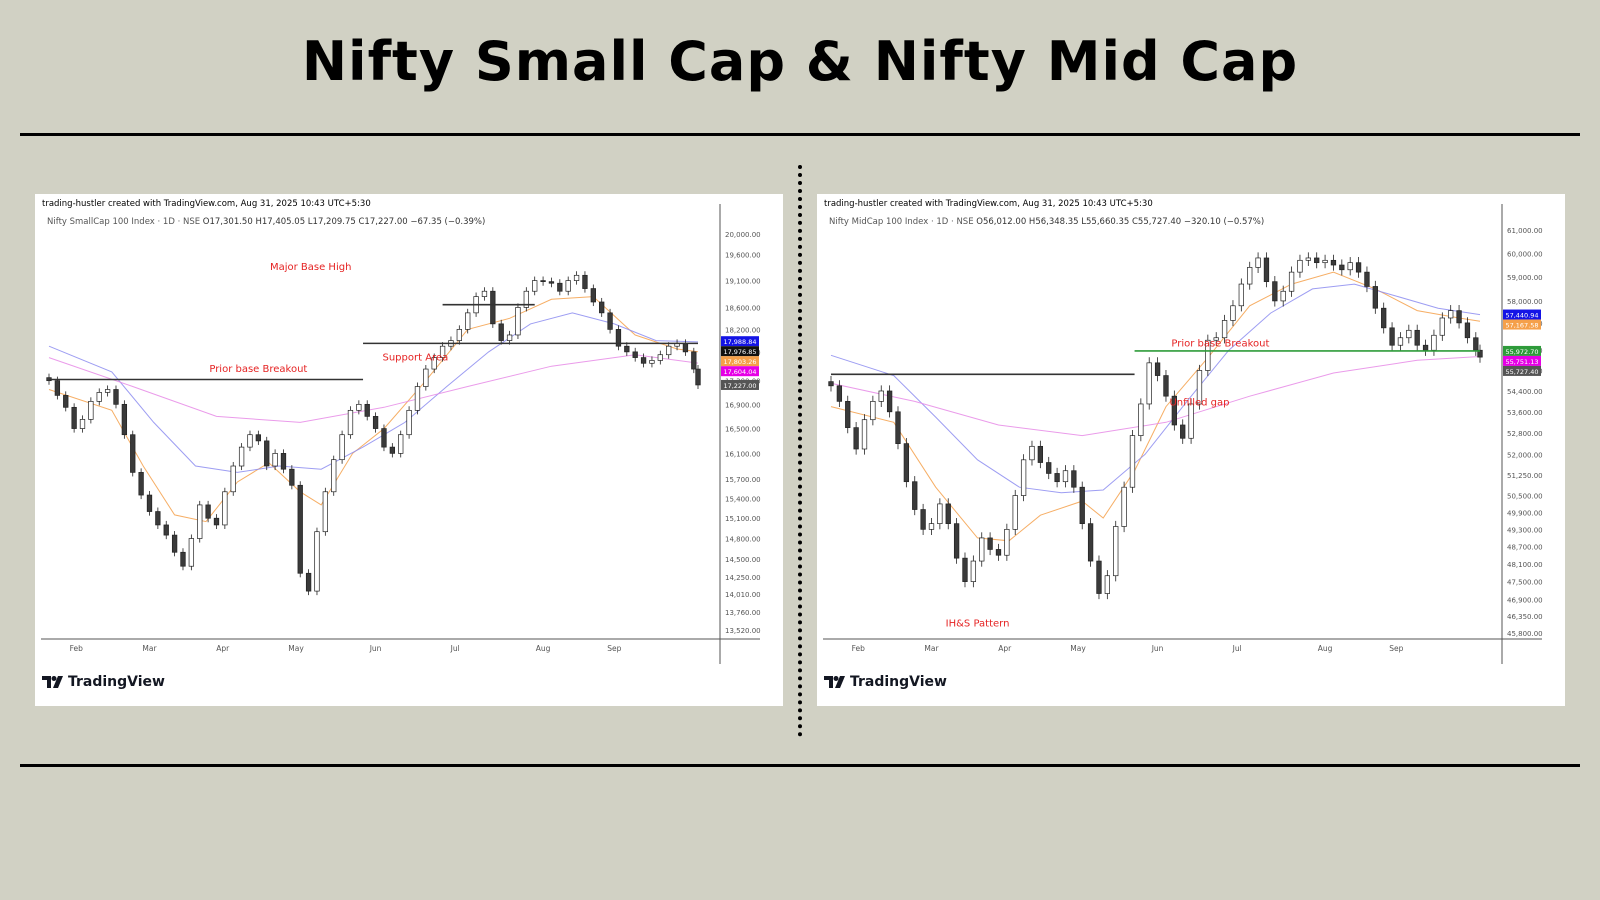 This screenshot has width=1600, height=900. Describe the element at coordinates (931, 648) in the screenshot. I see `x-tick-label: Mar` at that location.